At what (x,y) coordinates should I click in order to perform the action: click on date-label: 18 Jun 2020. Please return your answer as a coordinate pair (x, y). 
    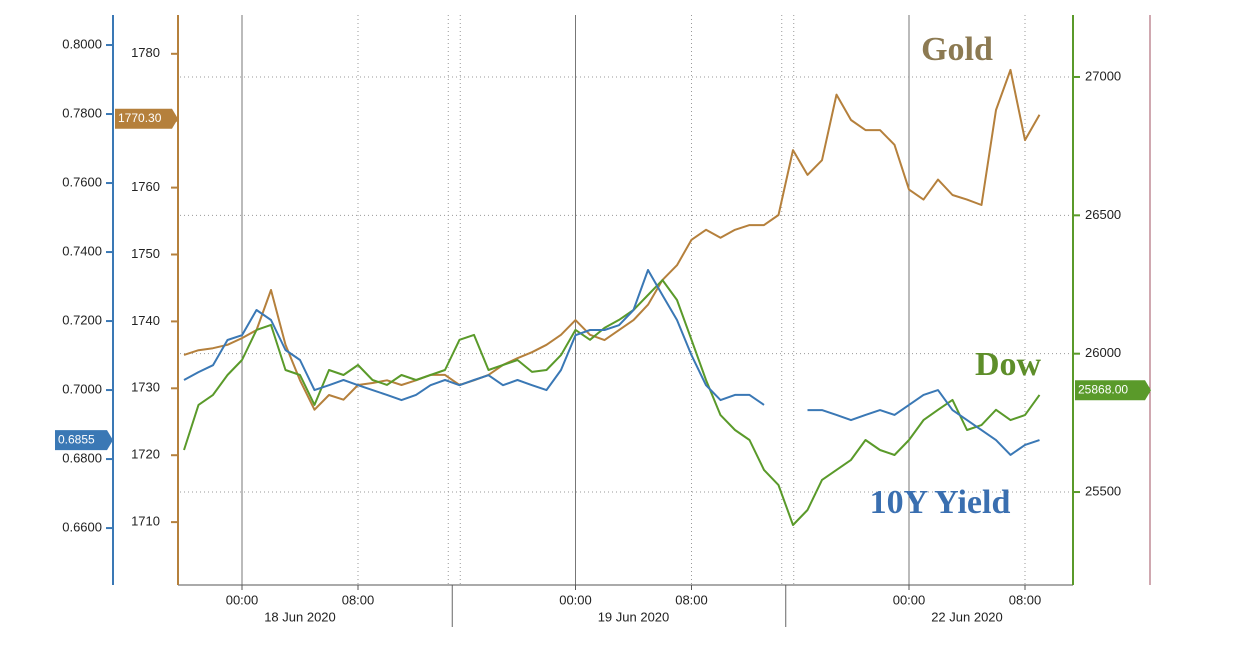
    Looking at the image, I should click on (300, 616).